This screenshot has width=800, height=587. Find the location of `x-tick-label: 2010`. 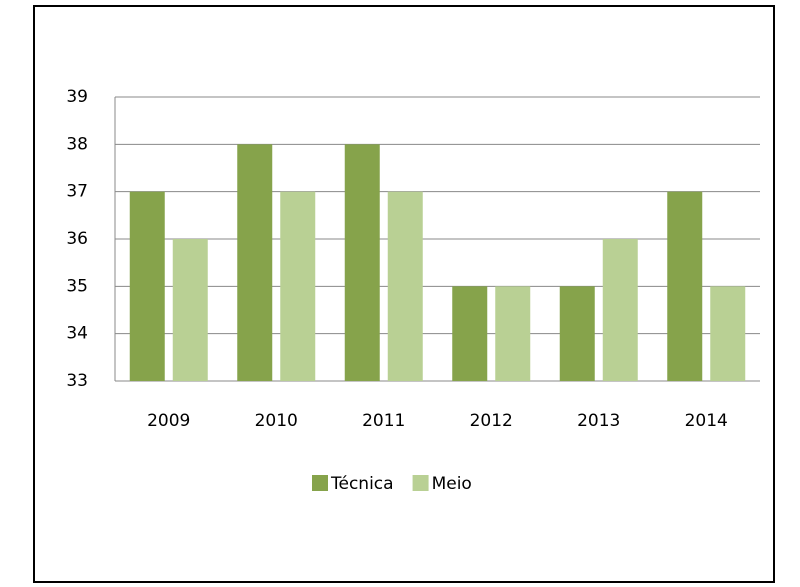

x-tick-label: 2010 is located at coordinates (276, 421).